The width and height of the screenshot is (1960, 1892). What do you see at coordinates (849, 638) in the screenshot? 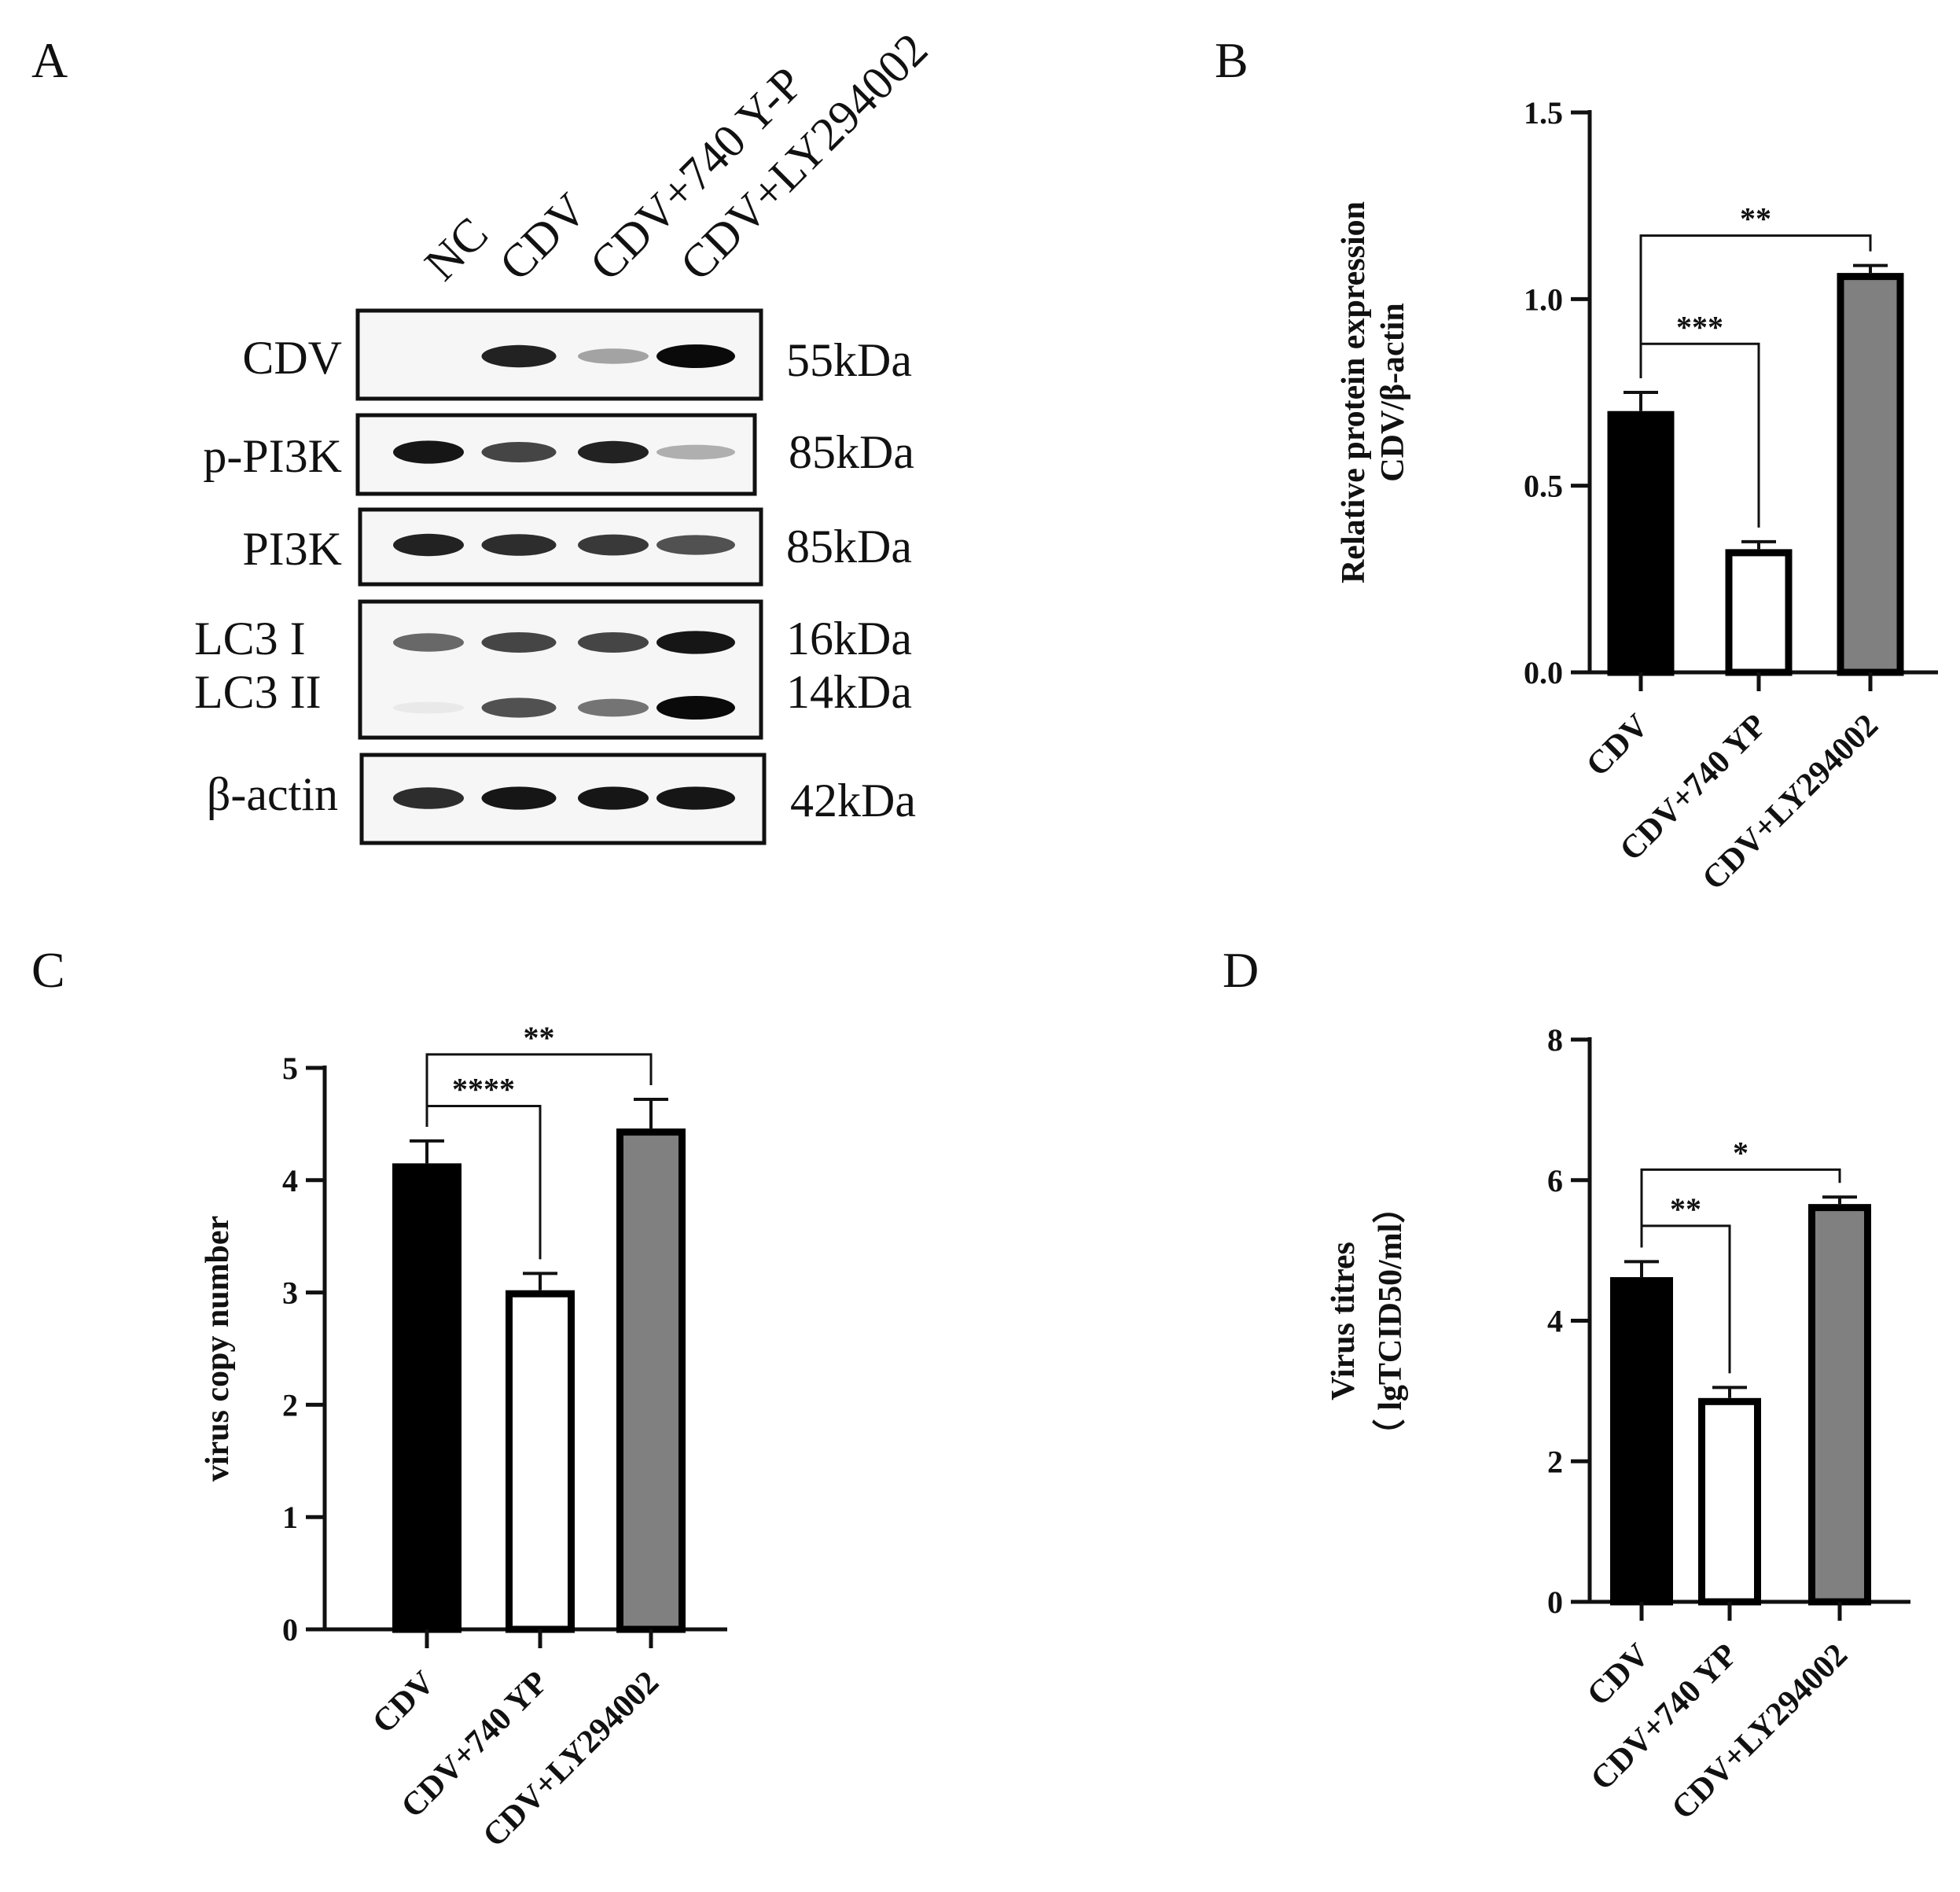
I see `kda-label-lc3-i: 16kDa` at bounding box center [849, 638].